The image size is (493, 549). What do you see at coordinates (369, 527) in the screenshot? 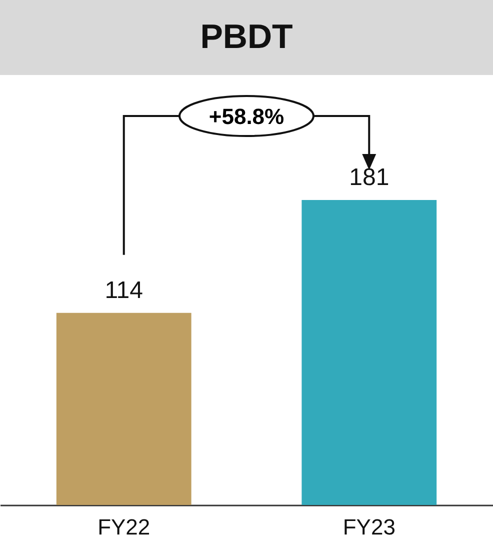
I see `x-tick-label: FY23` at bounding box center [369, 527].